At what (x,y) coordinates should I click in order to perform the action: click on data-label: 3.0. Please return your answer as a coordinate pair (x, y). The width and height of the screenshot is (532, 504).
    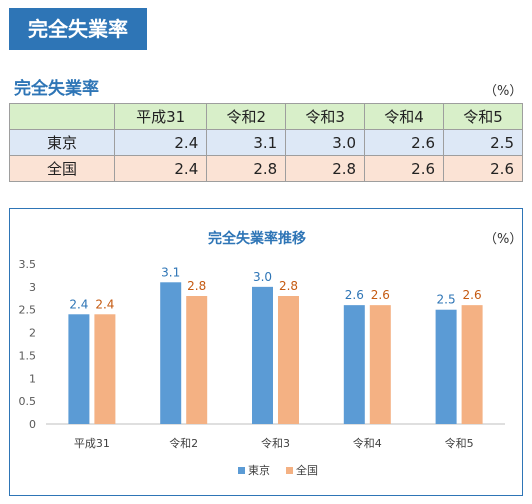
    Looking at the image, I should click on (262, 277).